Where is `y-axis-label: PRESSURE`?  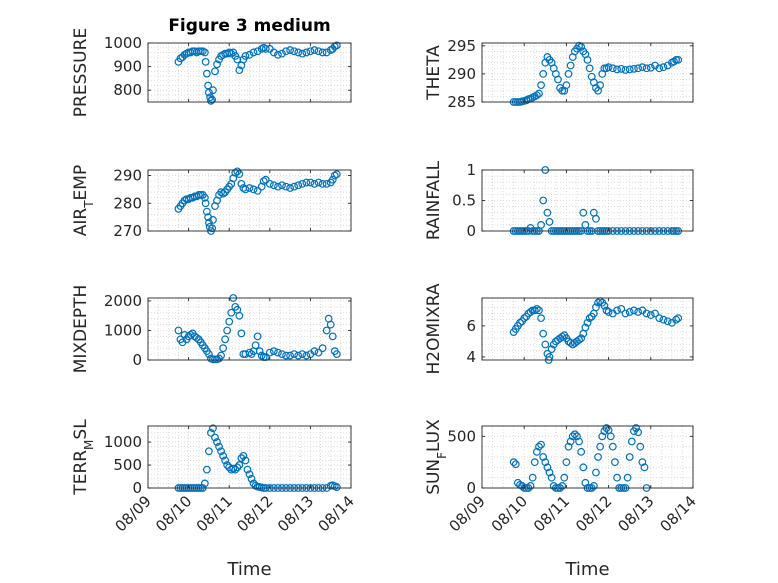 y-axis-label: PRESSURE is located at coordinates (81, 72).